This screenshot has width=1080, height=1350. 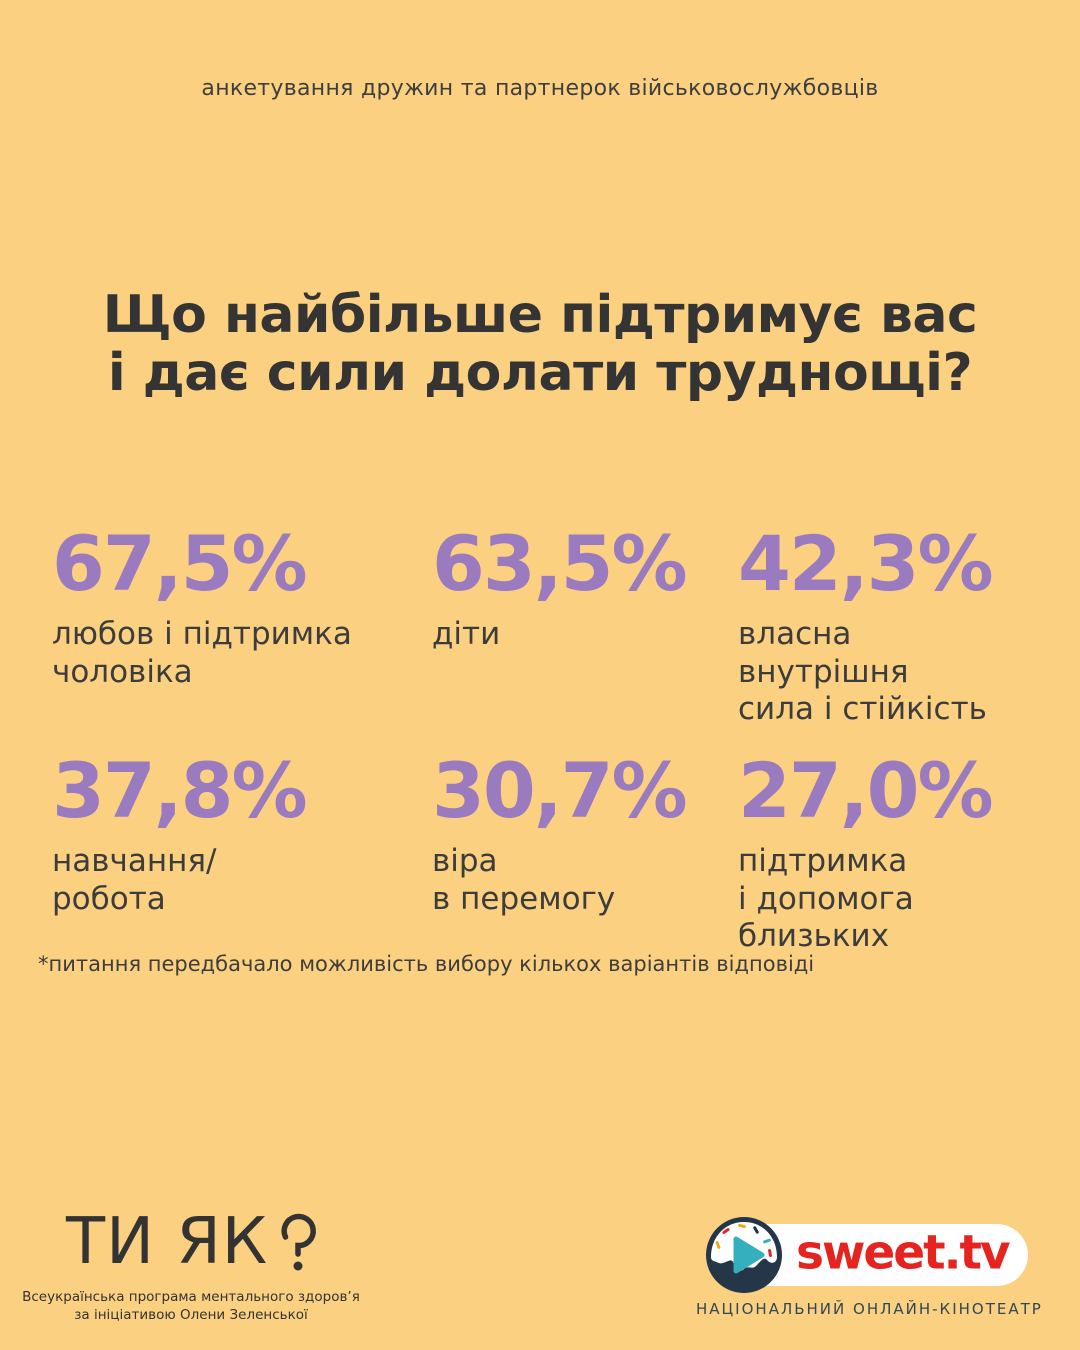 I want to click on ty-yak-wordmark: ТИ ЯК, so click(x=167, y=1242).